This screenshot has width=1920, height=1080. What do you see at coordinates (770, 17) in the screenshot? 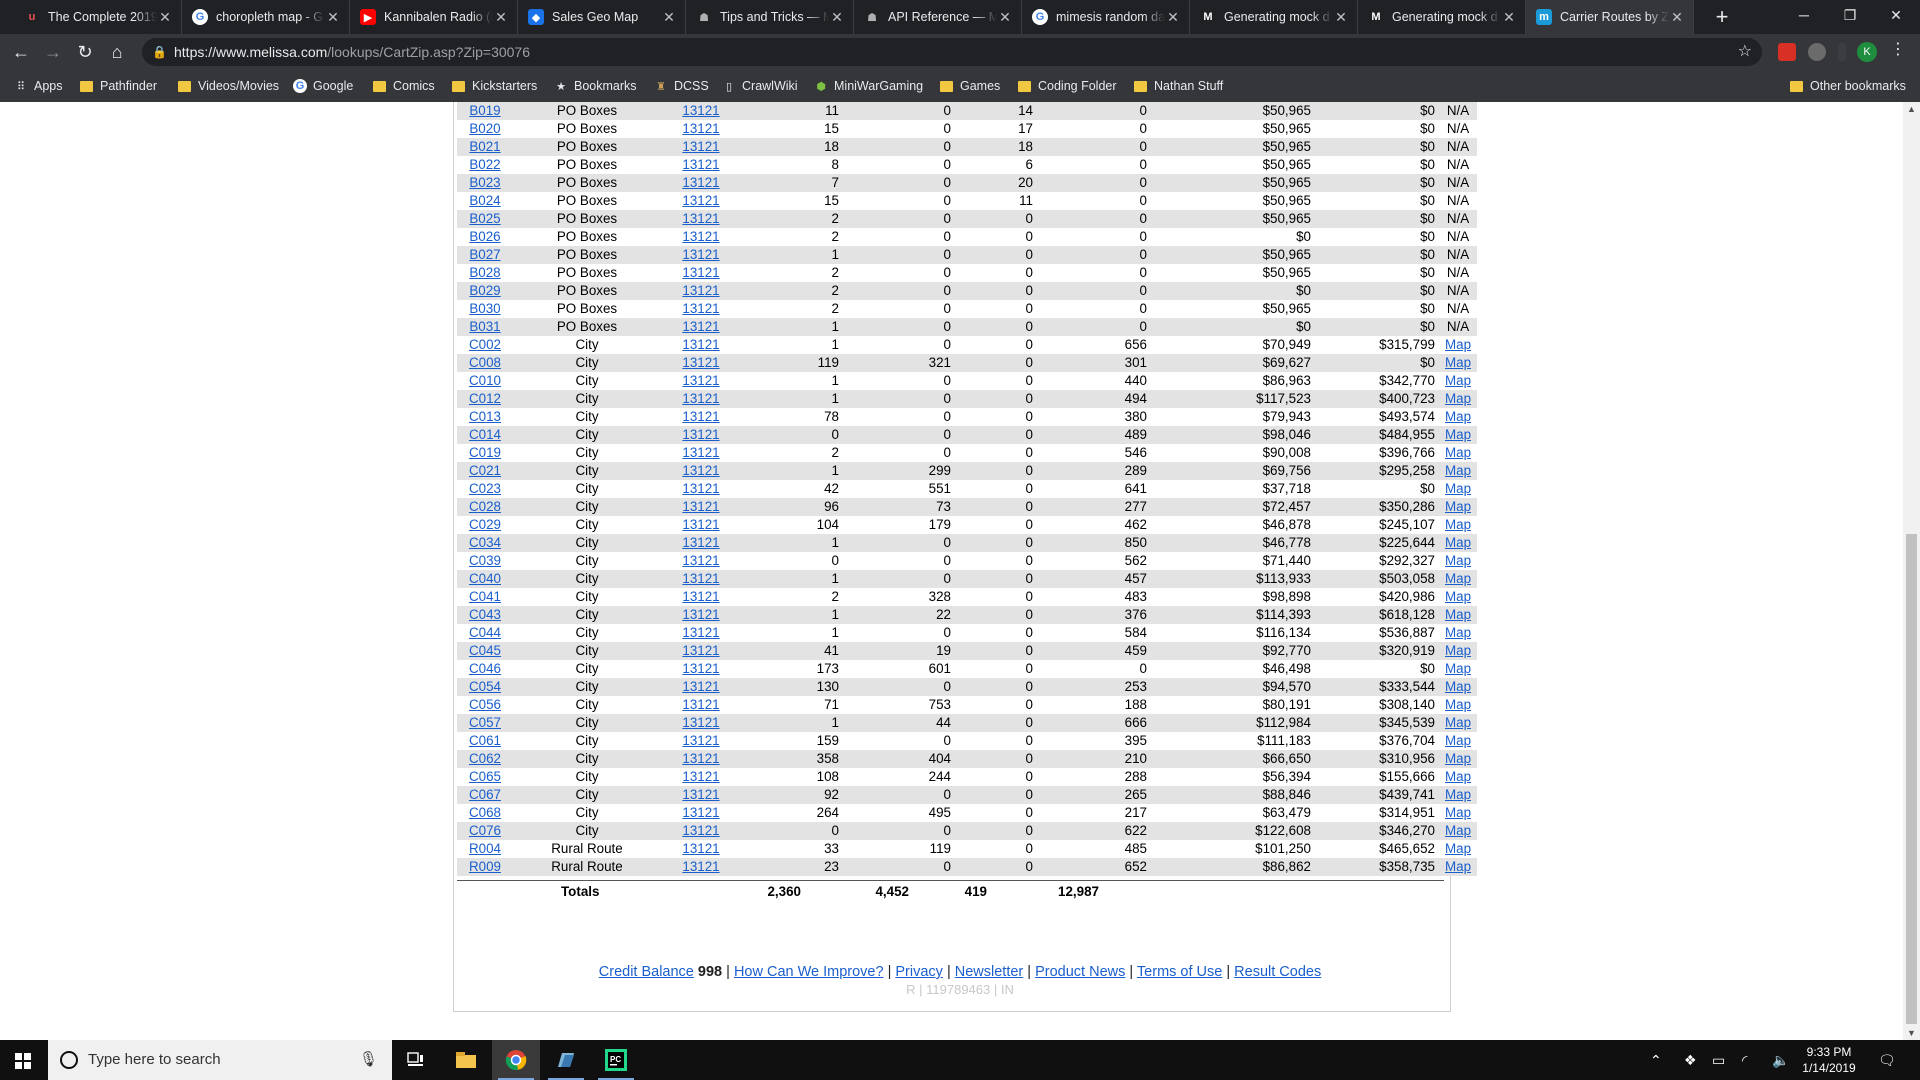
I see `browser-tab: ☗ Tips and Tricks — M ✕` at bounding box center [770, 17].